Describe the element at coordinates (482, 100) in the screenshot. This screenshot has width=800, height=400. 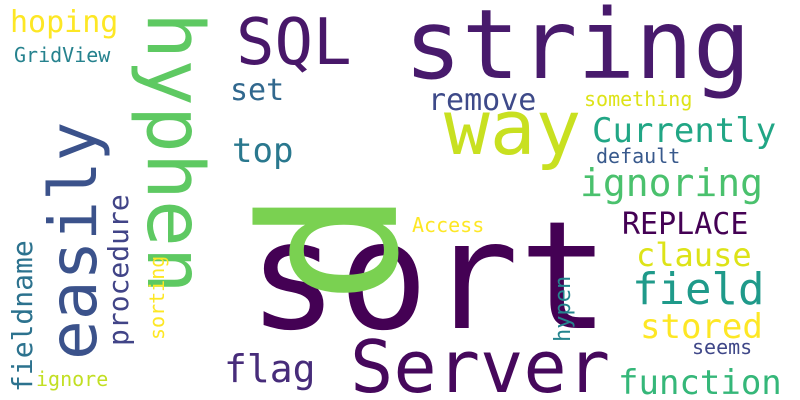
I see `word-remove: remove` at that location.